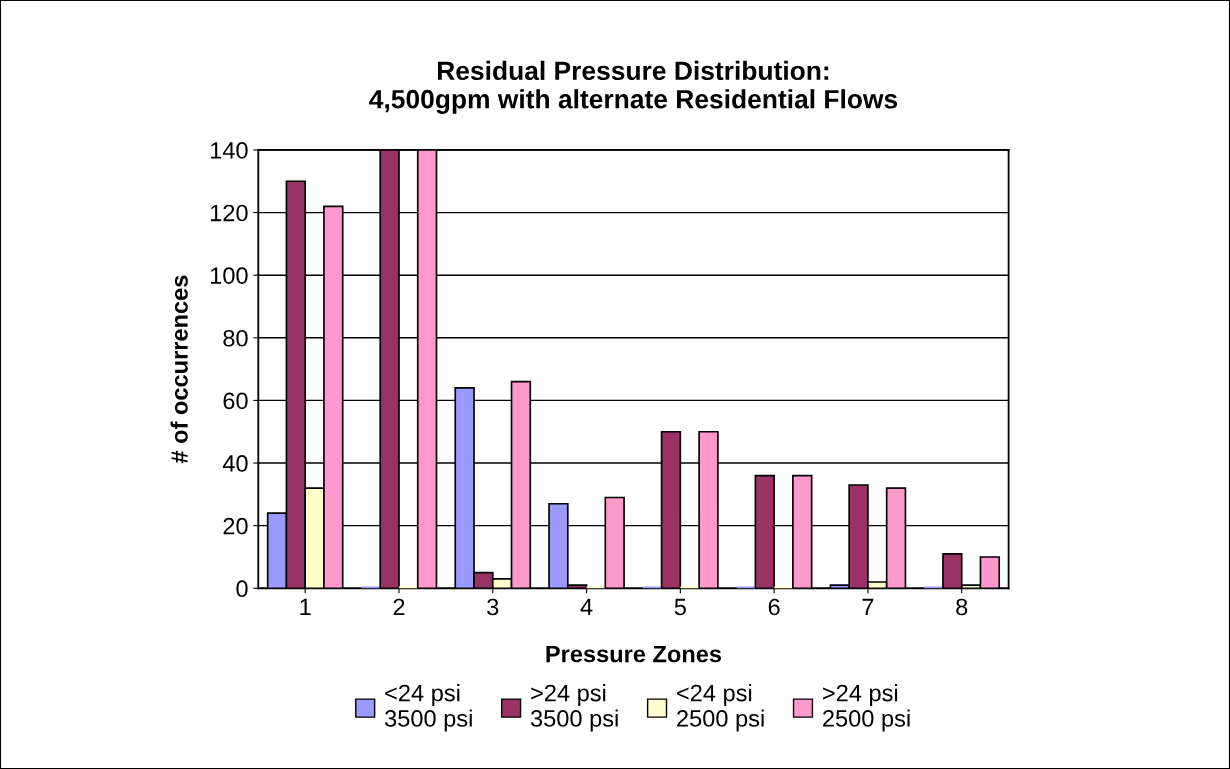  Describe the element at coordinates (633, 87) in the screenshot. I see `chart-title: Residual Pressure Distribution: 4,500gpm with alternate Residential Flows` at that location.